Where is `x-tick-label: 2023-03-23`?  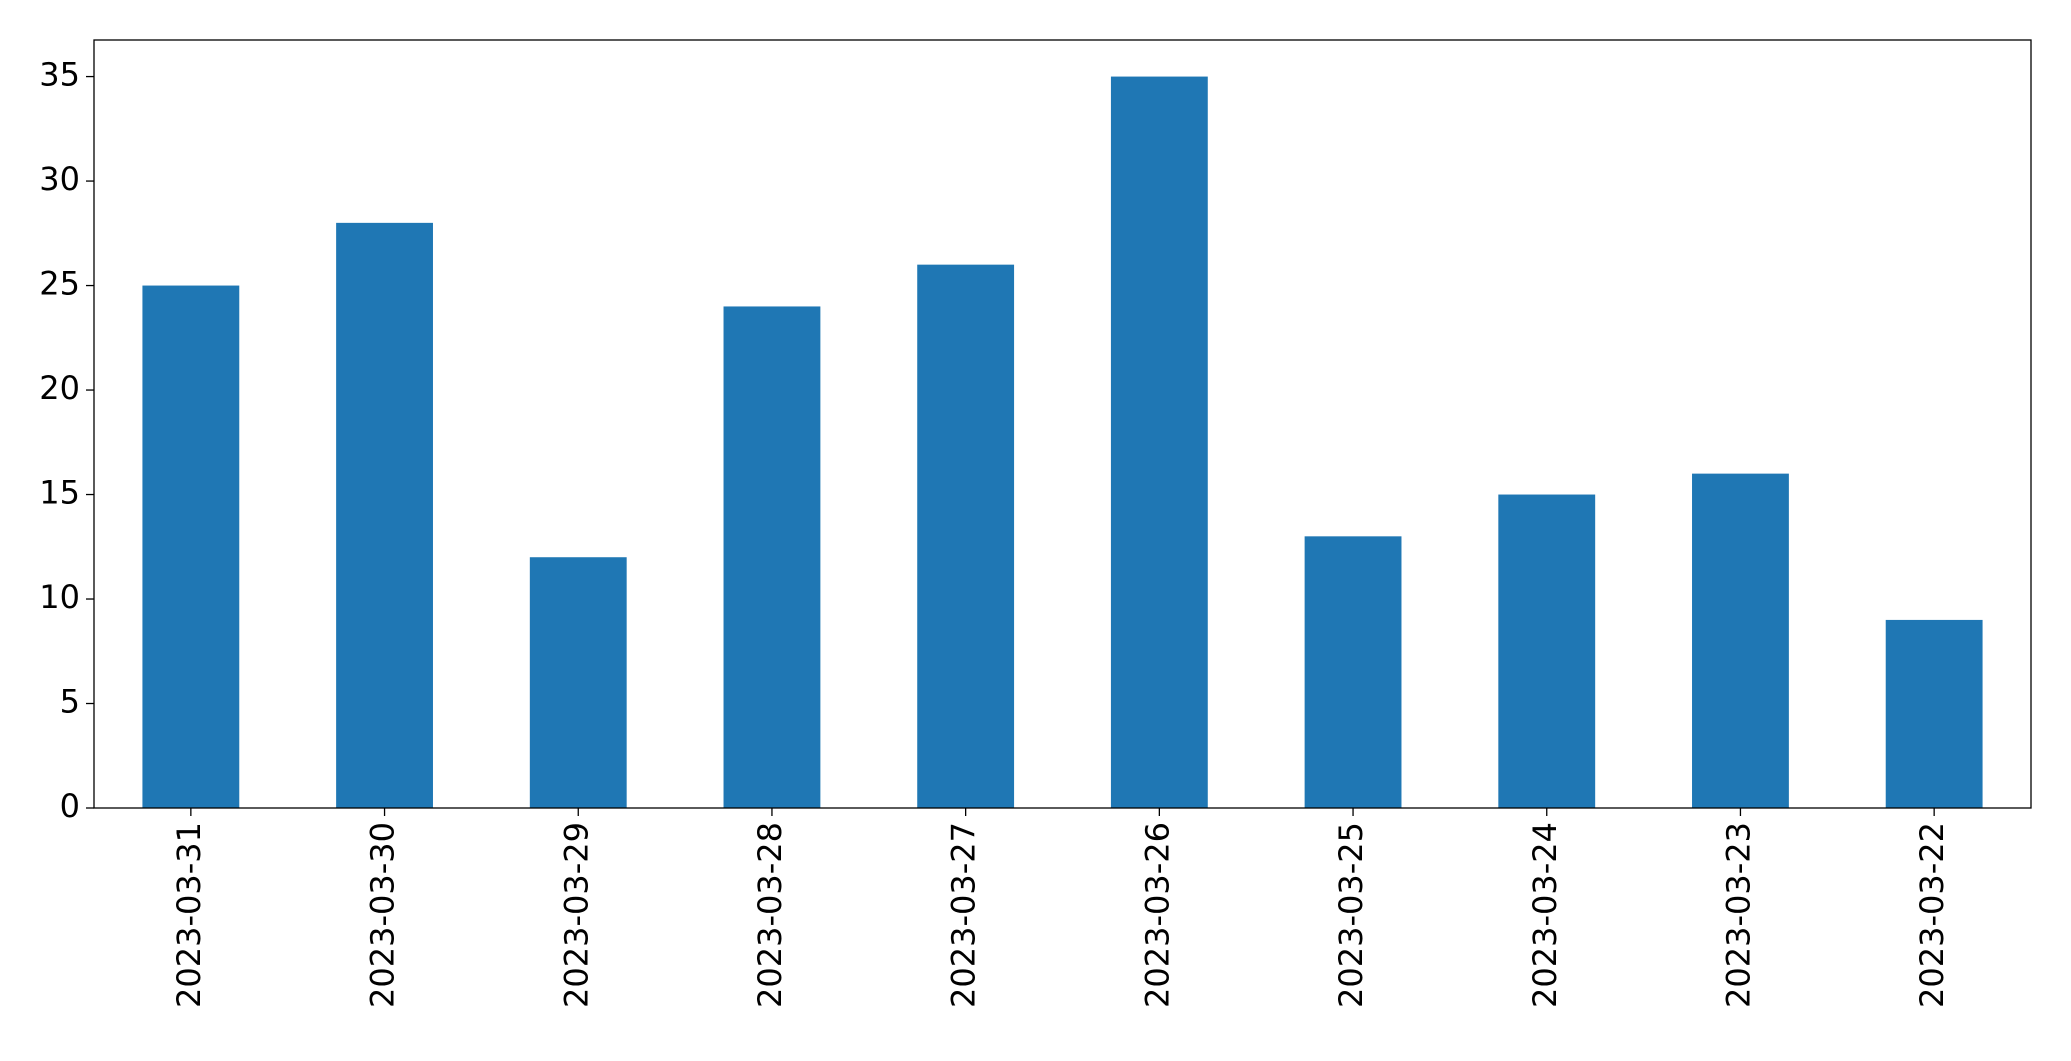 x-tick-label: 2023-03-23 is located at coordinates (1738, 915).